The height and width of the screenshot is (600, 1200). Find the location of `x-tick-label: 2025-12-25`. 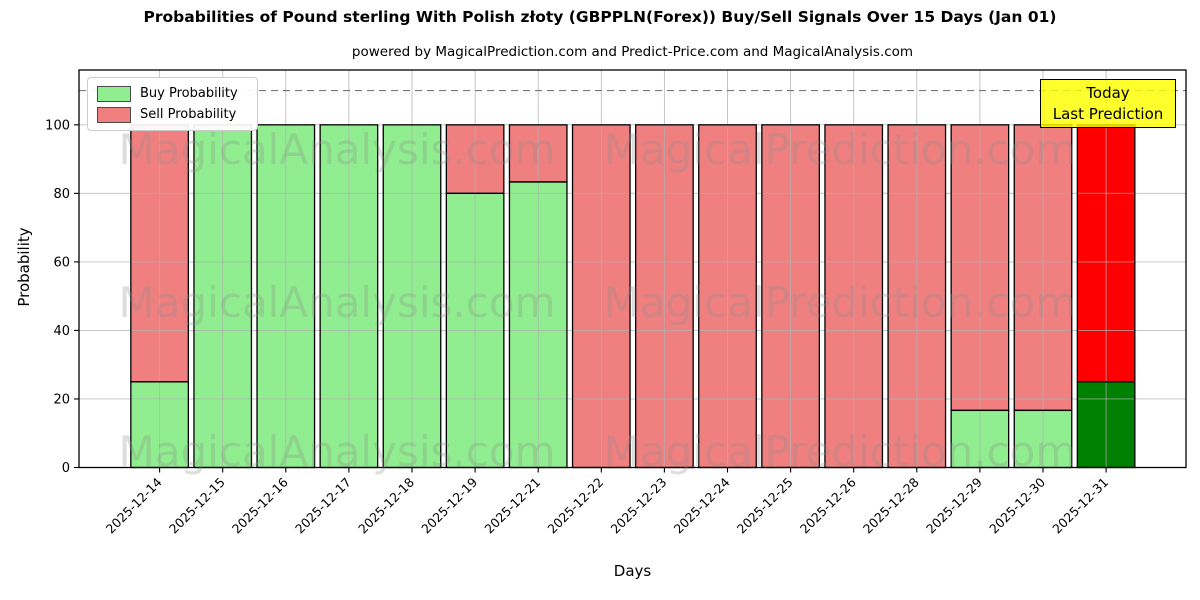

x-tick-label: 2025-12-25 is located at coordinates (765, 506).